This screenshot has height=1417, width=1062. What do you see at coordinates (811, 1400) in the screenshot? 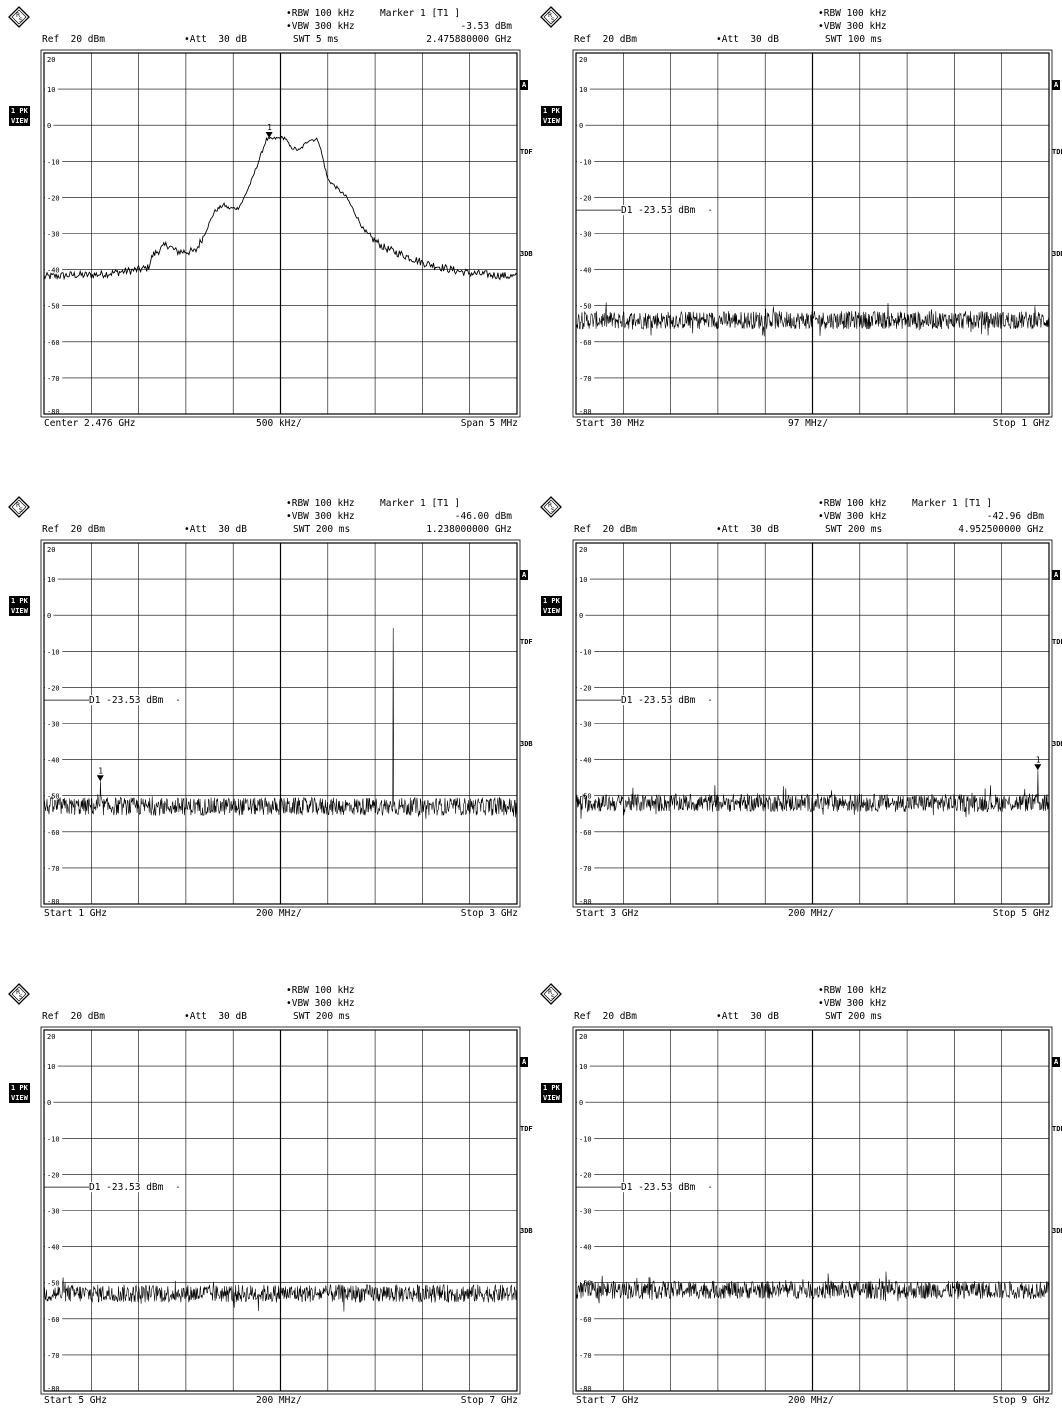
I see `span-per-division: 200 MHz/` at bounding box center [811, 1400].